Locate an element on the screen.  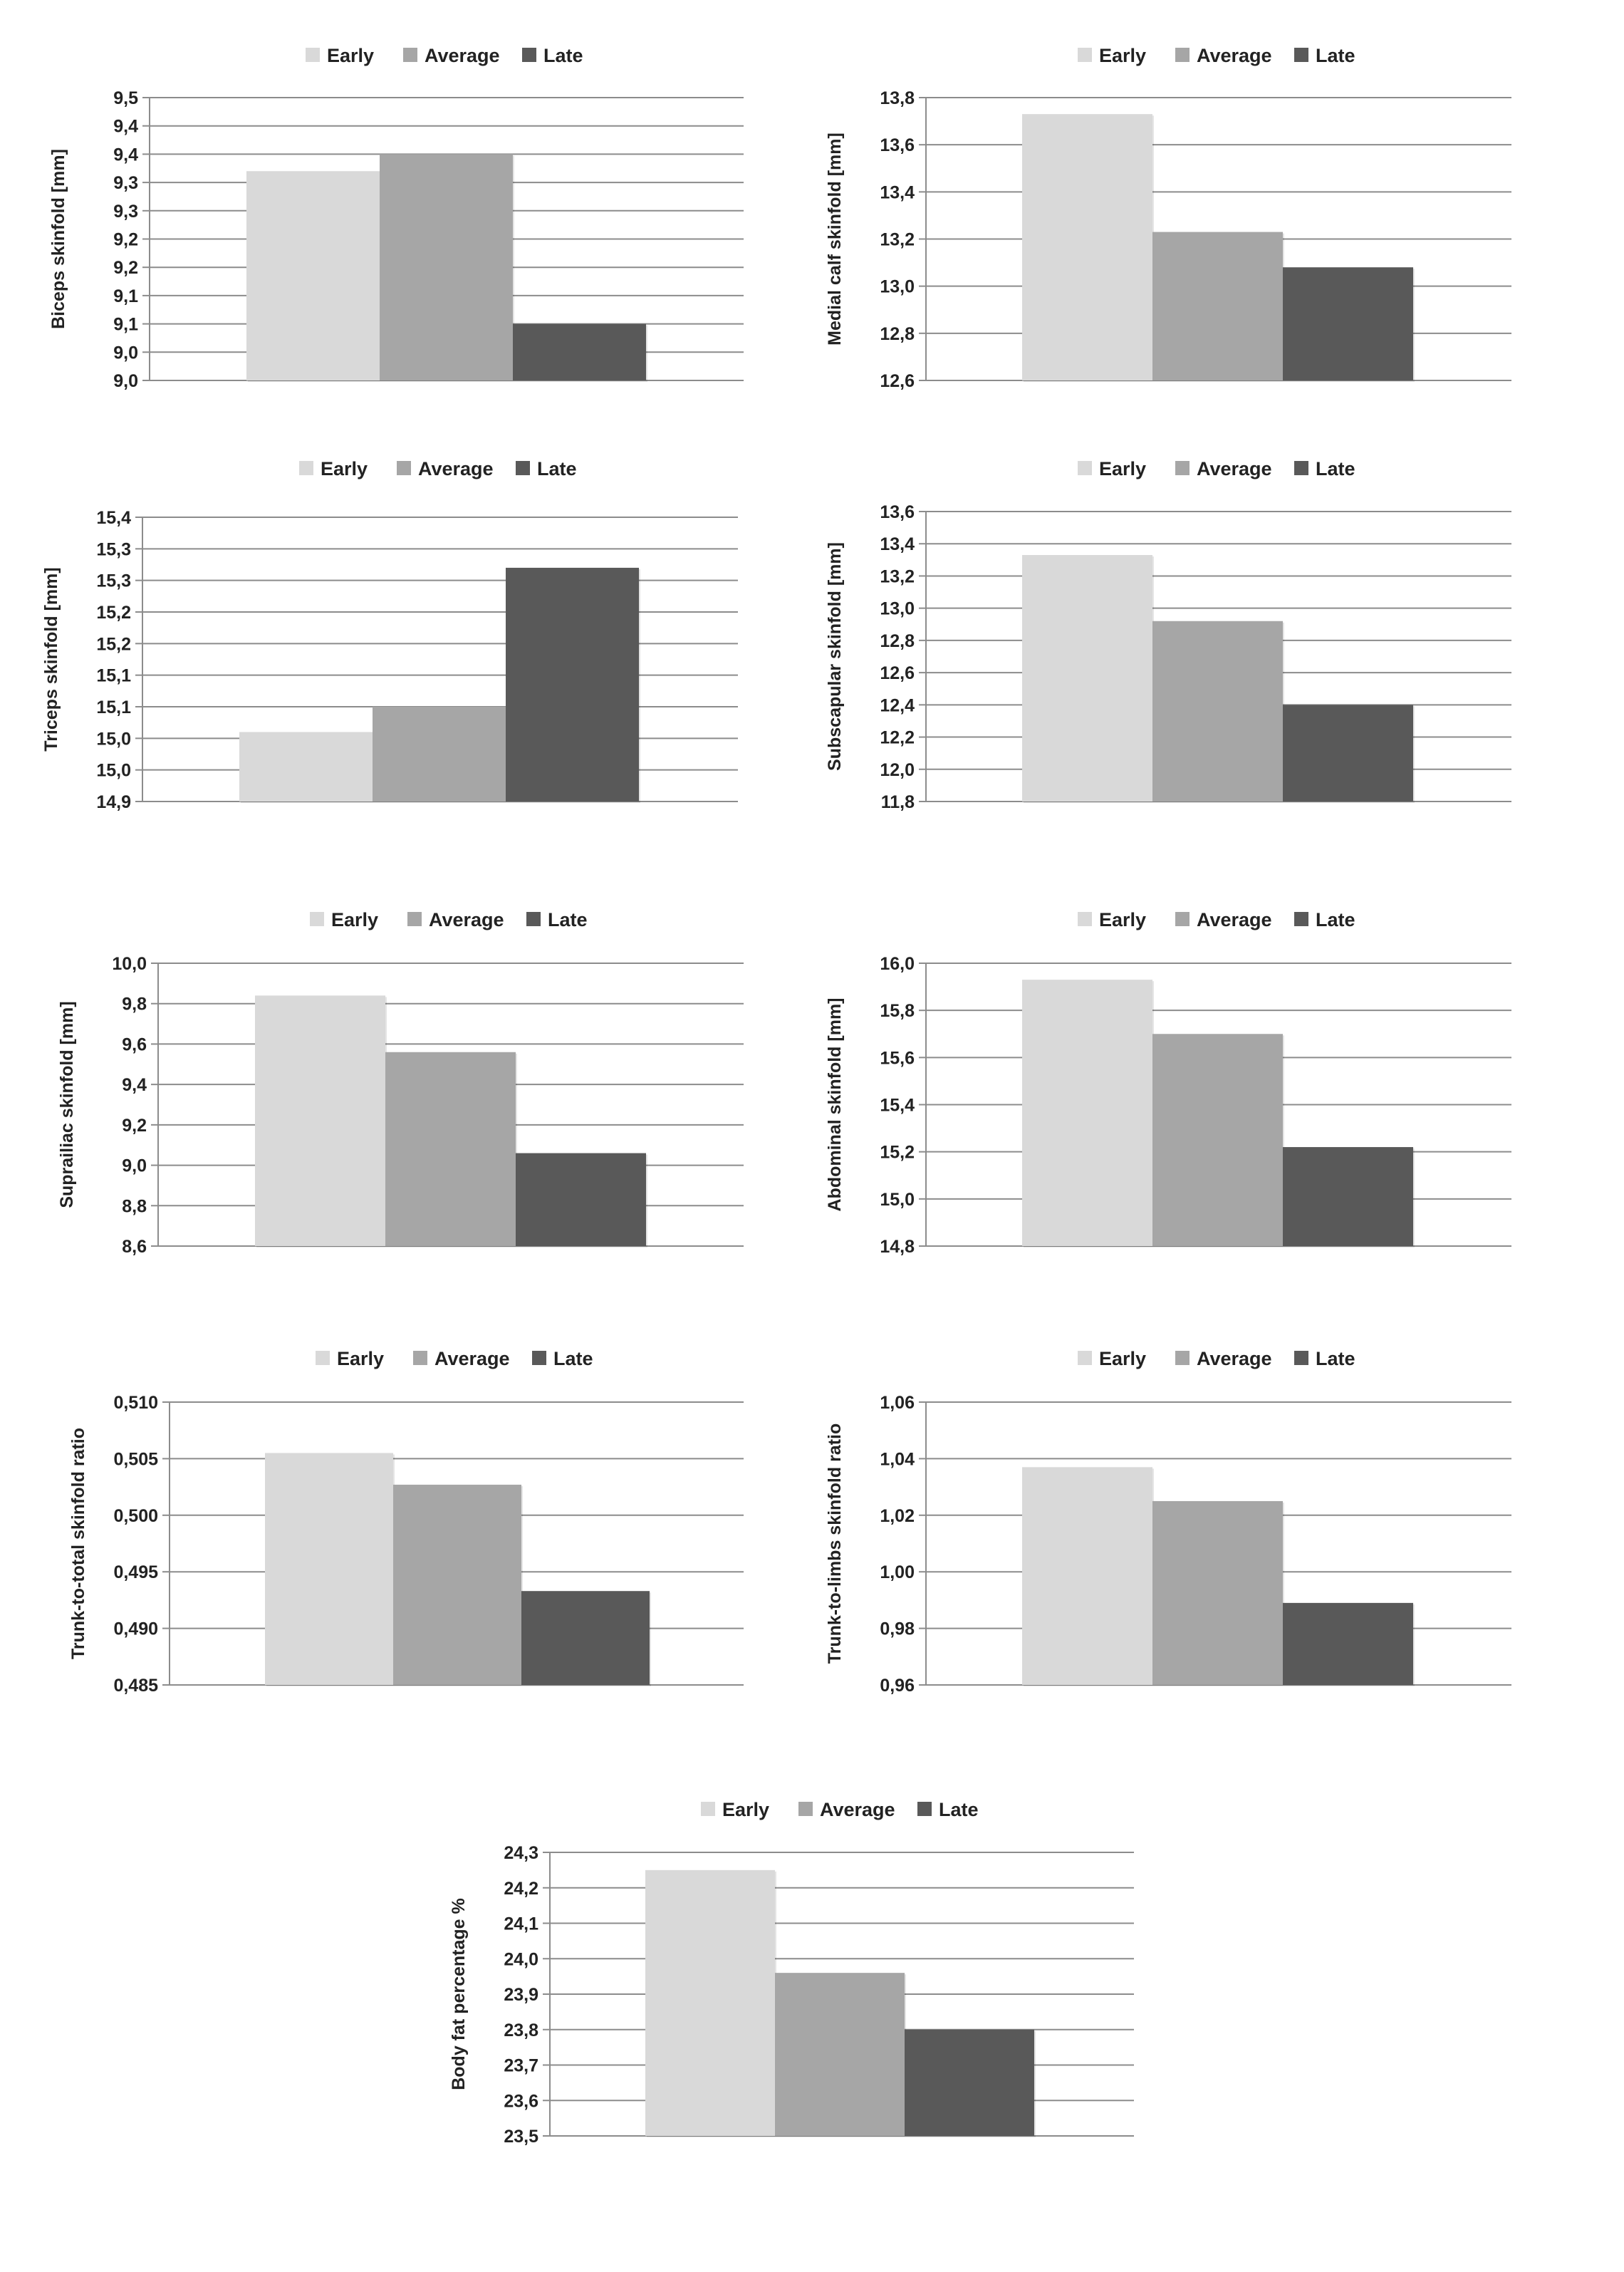
y-axis-title: Body fat percentage % is located at coordinates (459, 1994).